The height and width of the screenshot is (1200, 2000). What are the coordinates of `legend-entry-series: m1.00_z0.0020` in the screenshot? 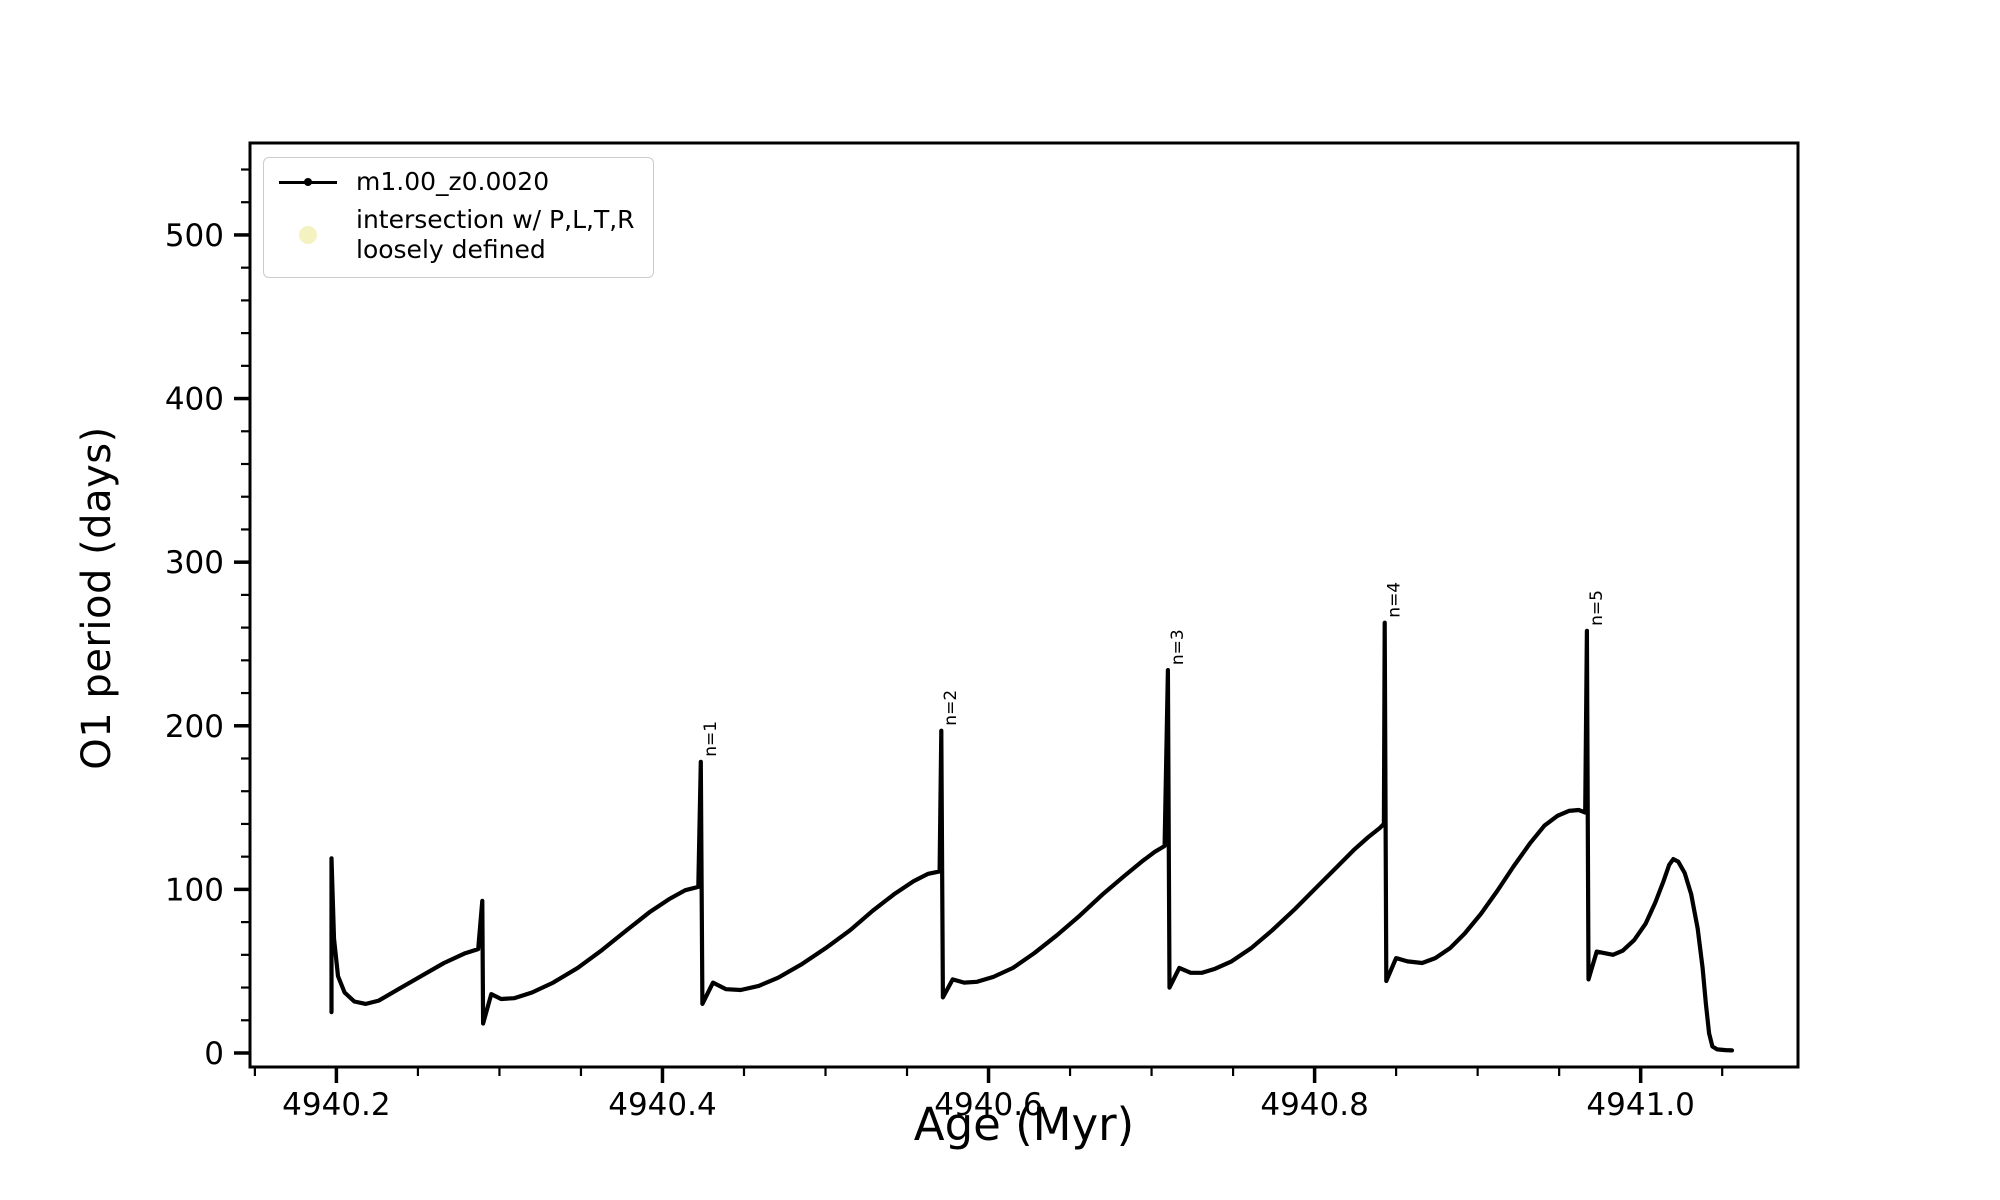 It's located at (455, 182).